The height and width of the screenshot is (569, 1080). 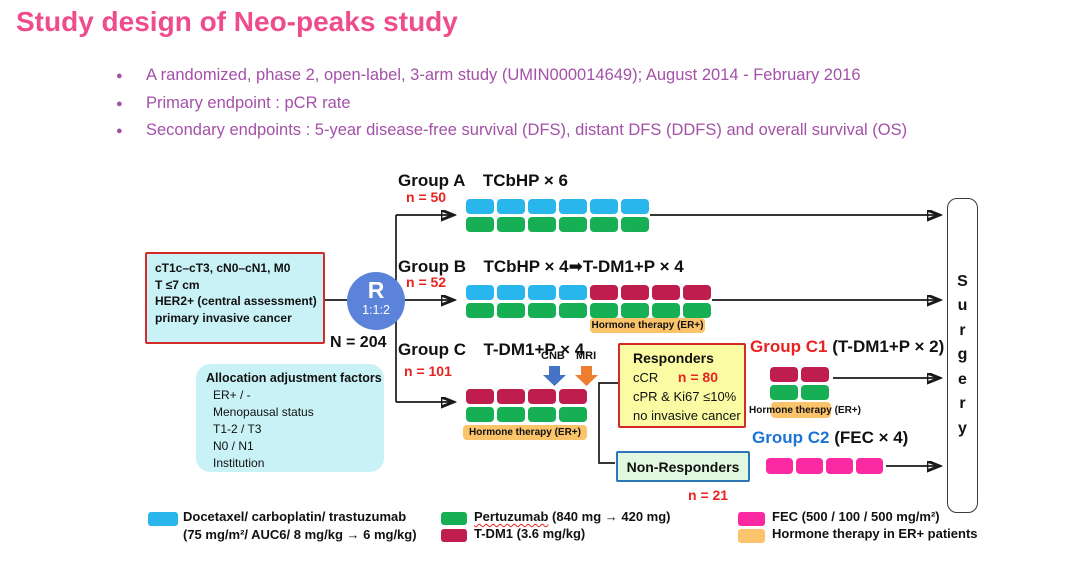 What do you see at coordinates (530, 533) in the screenshot?
I see `legend-tdm1: T-DM1 (3.6 mg/kg)` at bounding box center [530, 533].